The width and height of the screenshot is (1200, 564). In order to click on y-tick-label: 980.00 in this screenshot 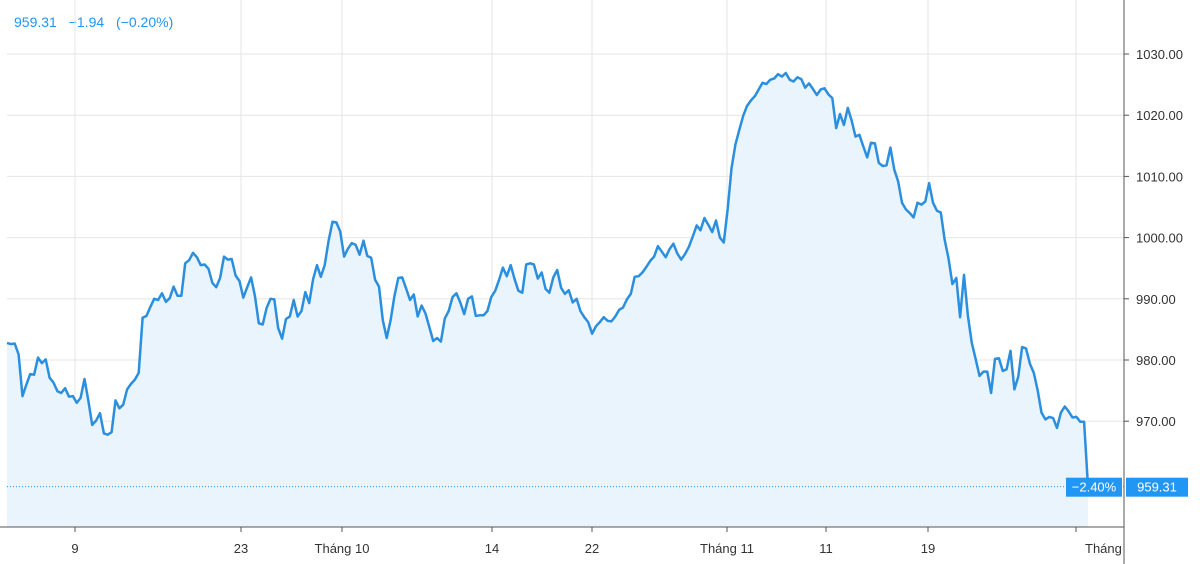, I will do `click(1156, 360)`.